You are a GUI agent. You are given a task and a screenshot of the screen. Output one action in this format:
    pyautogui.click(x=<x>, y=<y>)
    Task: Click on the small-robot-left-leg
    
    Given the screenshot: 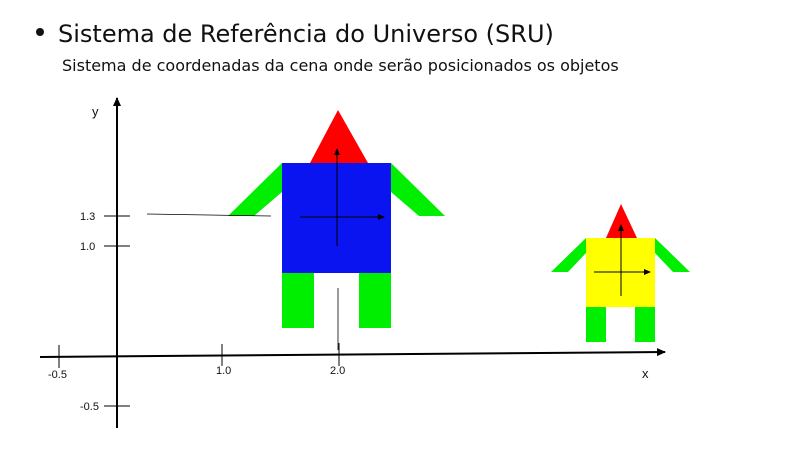 What is the action you would take?
    pyautogui.click(x=596, y=324)
    